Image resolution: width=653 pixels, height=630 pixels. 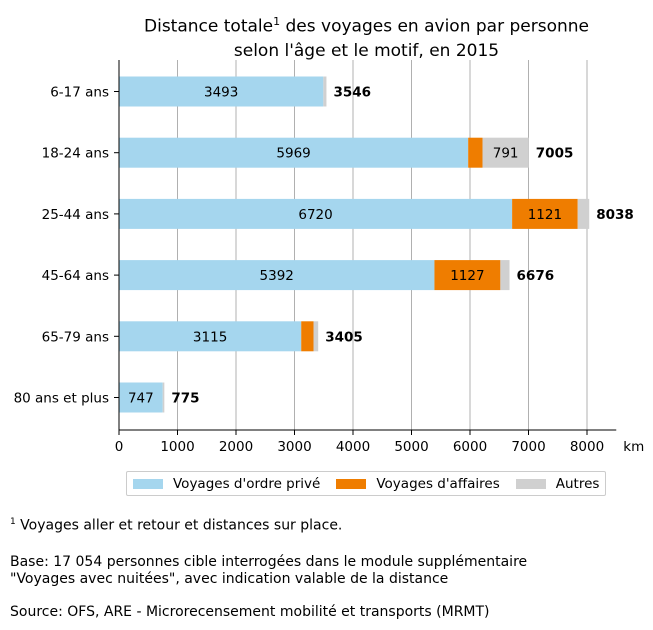 I want to click on legend-item-autres: Autres, so click(x=557, y=483).